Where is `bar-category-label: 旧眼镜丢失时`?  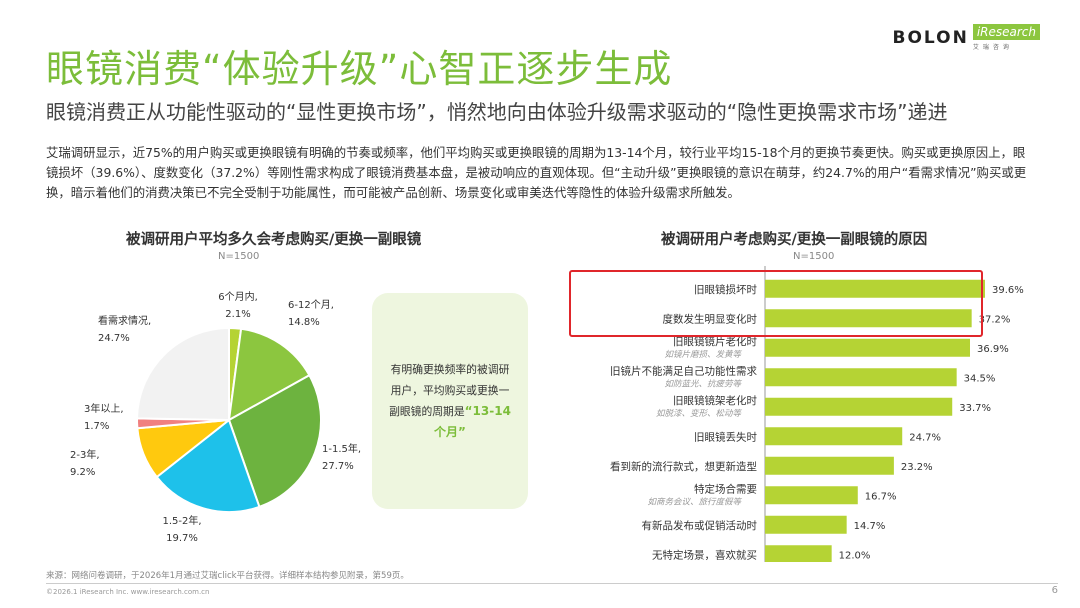
bar-category-label: 旧眼镜丢失时 is located at coordinates (725, 436).